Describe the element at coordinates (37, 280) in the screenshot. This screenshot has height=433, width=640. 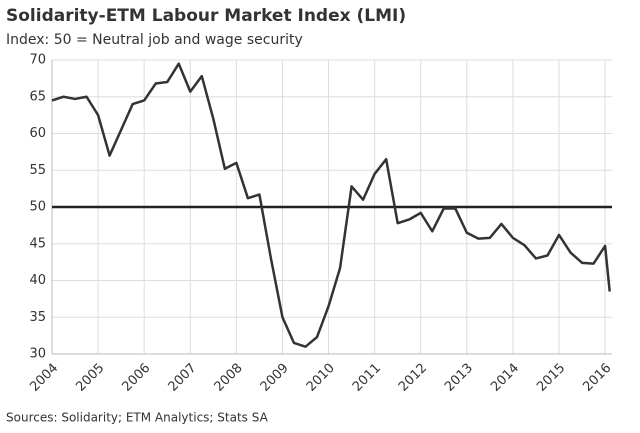
I see `y-tick-label: 40` at that location.